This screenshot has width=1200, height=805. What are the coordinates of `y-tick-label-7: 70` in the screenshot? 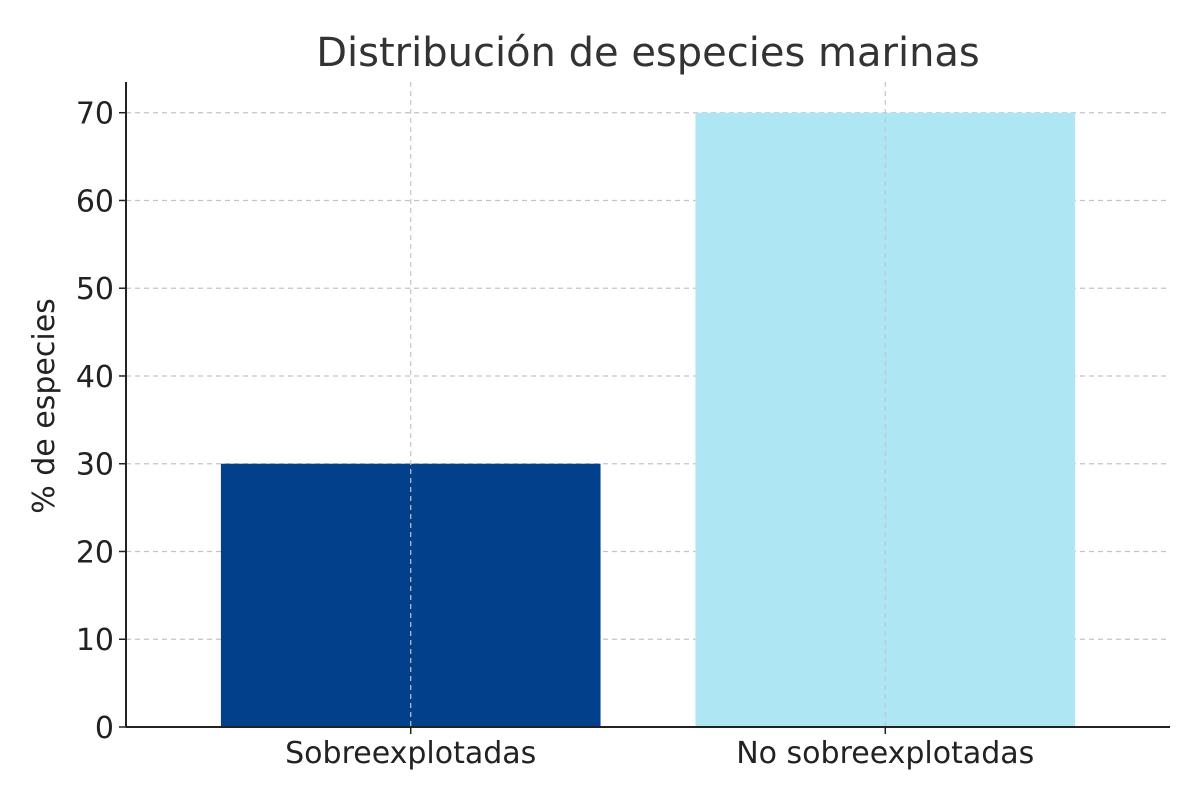 It's located at (95, 114).